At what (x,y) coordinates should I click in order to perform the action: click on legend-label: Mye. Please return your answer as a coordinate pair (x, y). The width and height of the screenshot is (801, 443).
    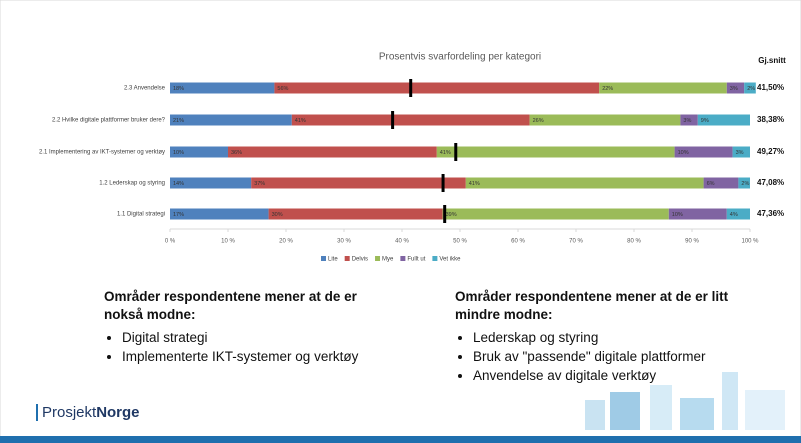
    Looking at the image, I should click on (388, 260).